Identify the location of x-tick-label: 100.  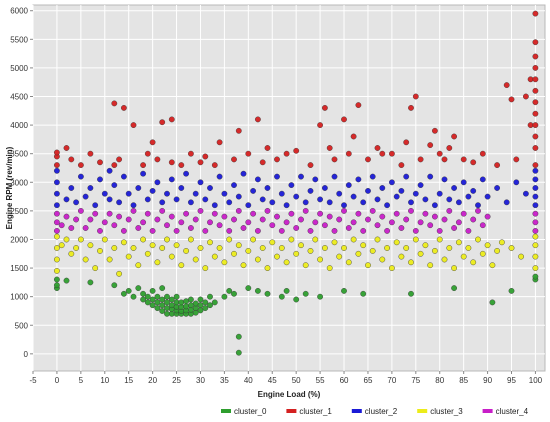
(536, 380).